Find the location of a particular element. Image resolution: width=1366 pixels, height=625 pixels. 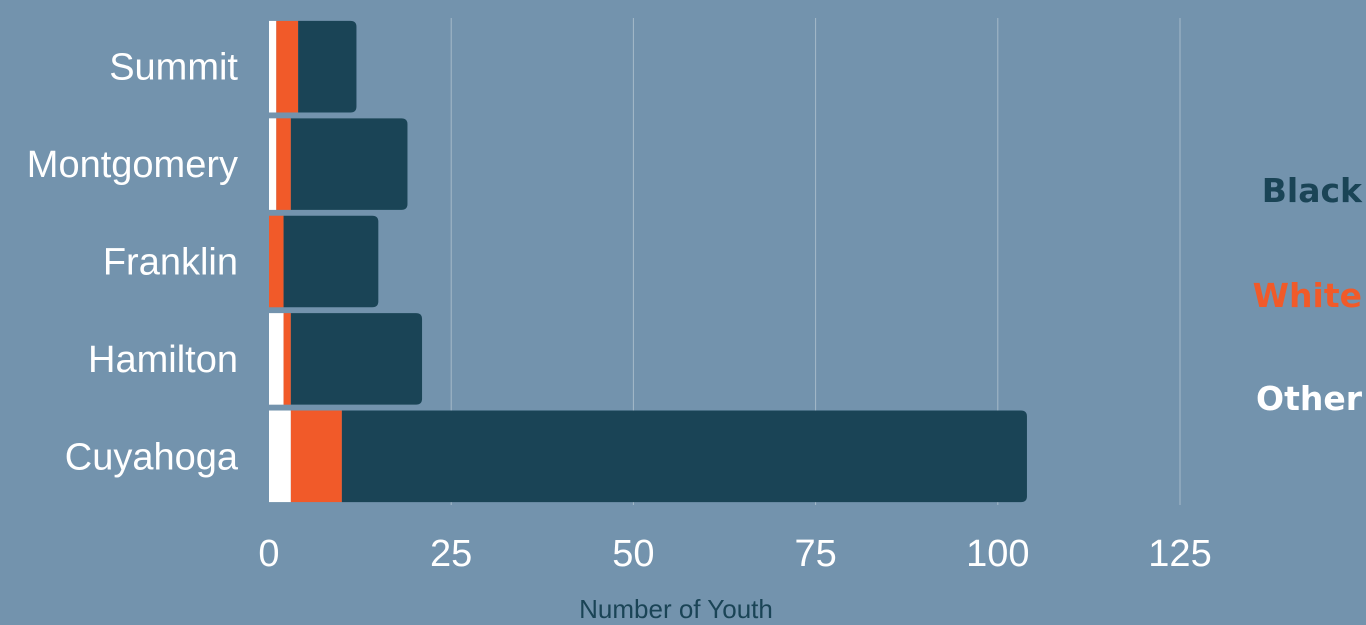

category-label-hamilton: Hamilton is located at coordinates (163, 360).